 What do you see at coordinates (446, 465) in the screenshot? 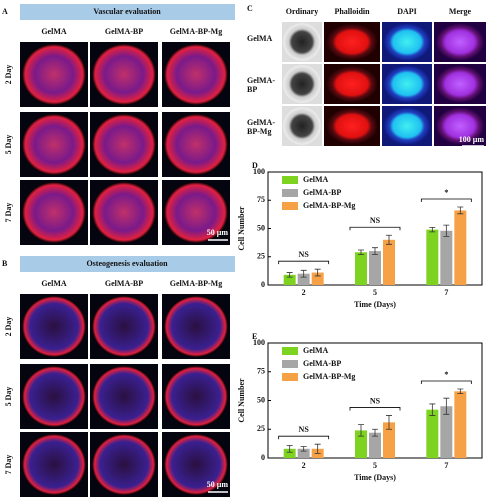
I see `x-tick-label: 7` at bounding box center [446, 465].